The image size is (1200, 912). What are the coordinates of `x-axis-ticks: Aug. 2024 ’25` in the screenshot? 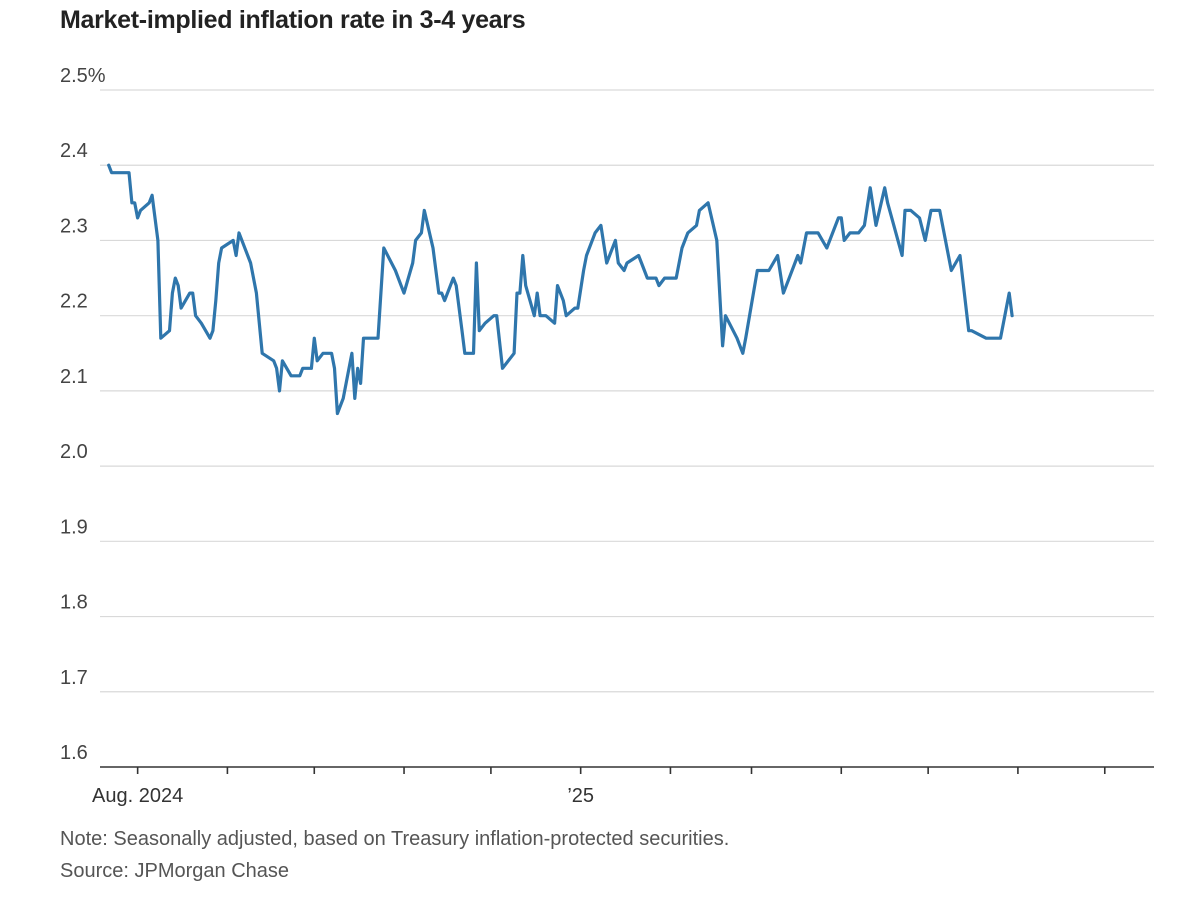 It's located at (599, 787).